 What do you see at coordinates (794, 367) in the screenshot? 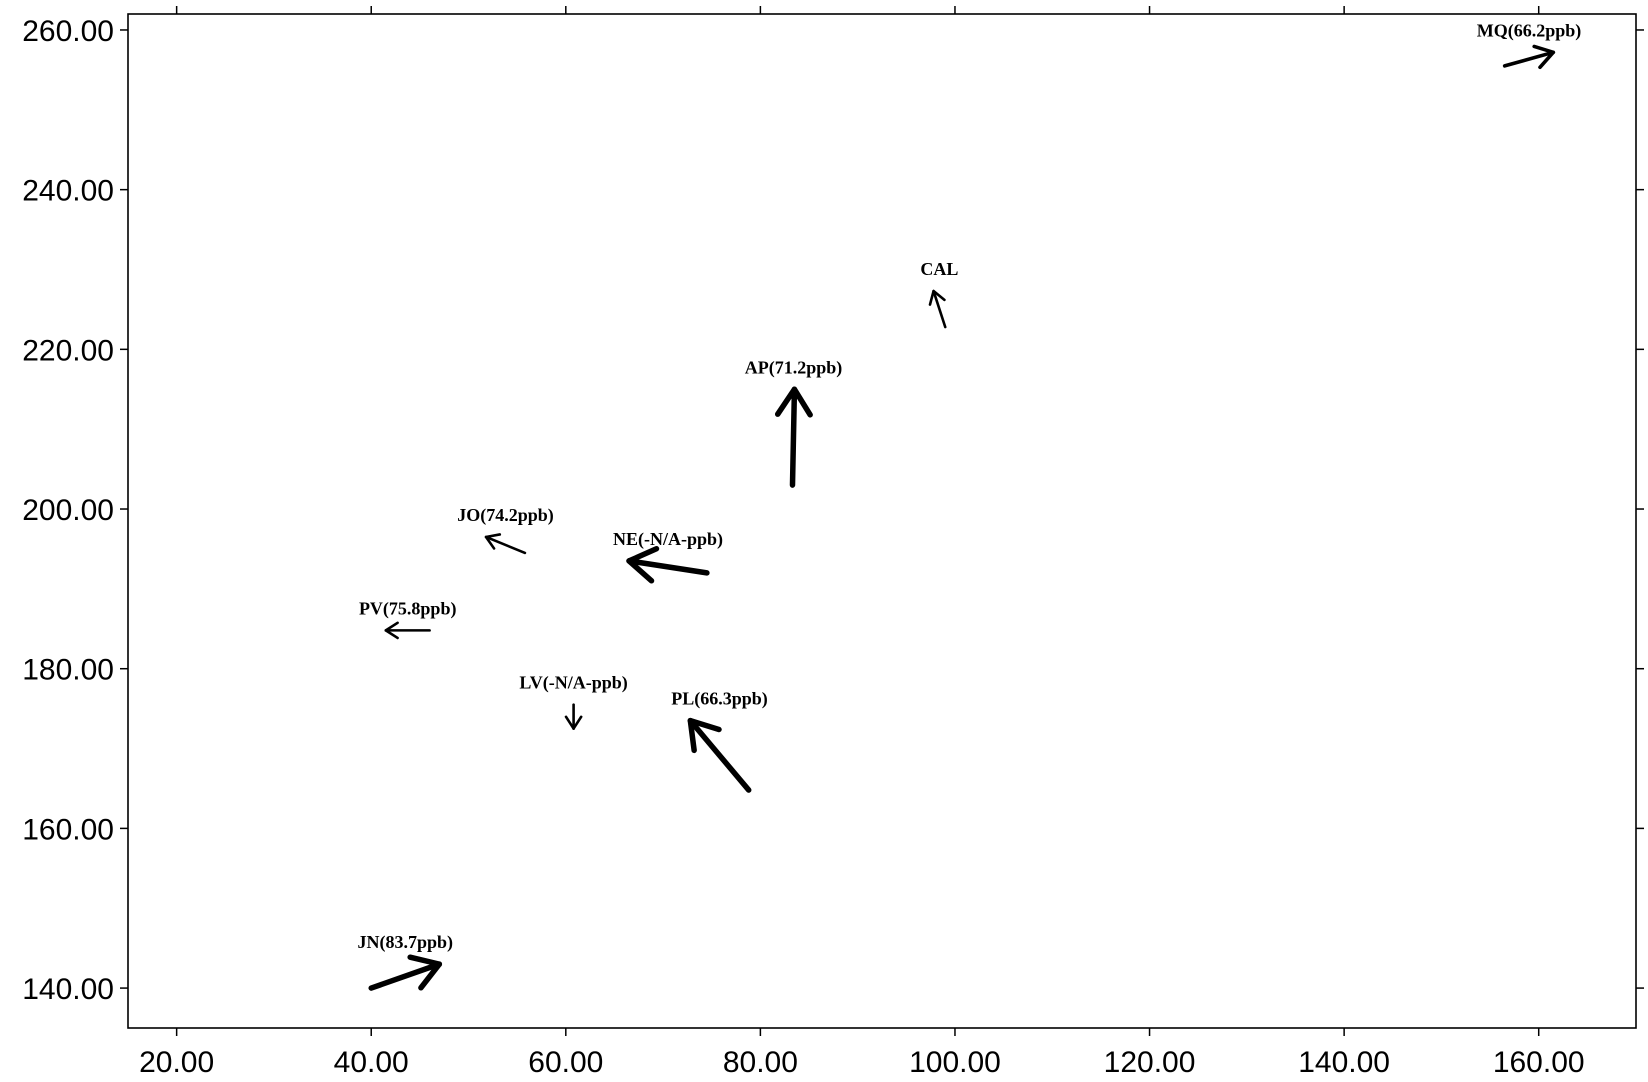
I see `point-label-2: AP(71.2ppb)` at bounding box center [794, 367].